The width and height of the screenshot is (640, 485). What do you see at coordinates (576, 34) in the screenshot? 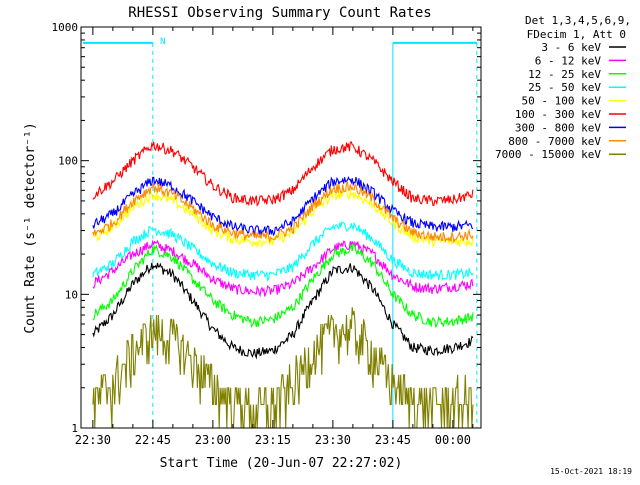
I see `legend-header-line-2: FDecim 1, Att 0` at bounding box center [576, 34].